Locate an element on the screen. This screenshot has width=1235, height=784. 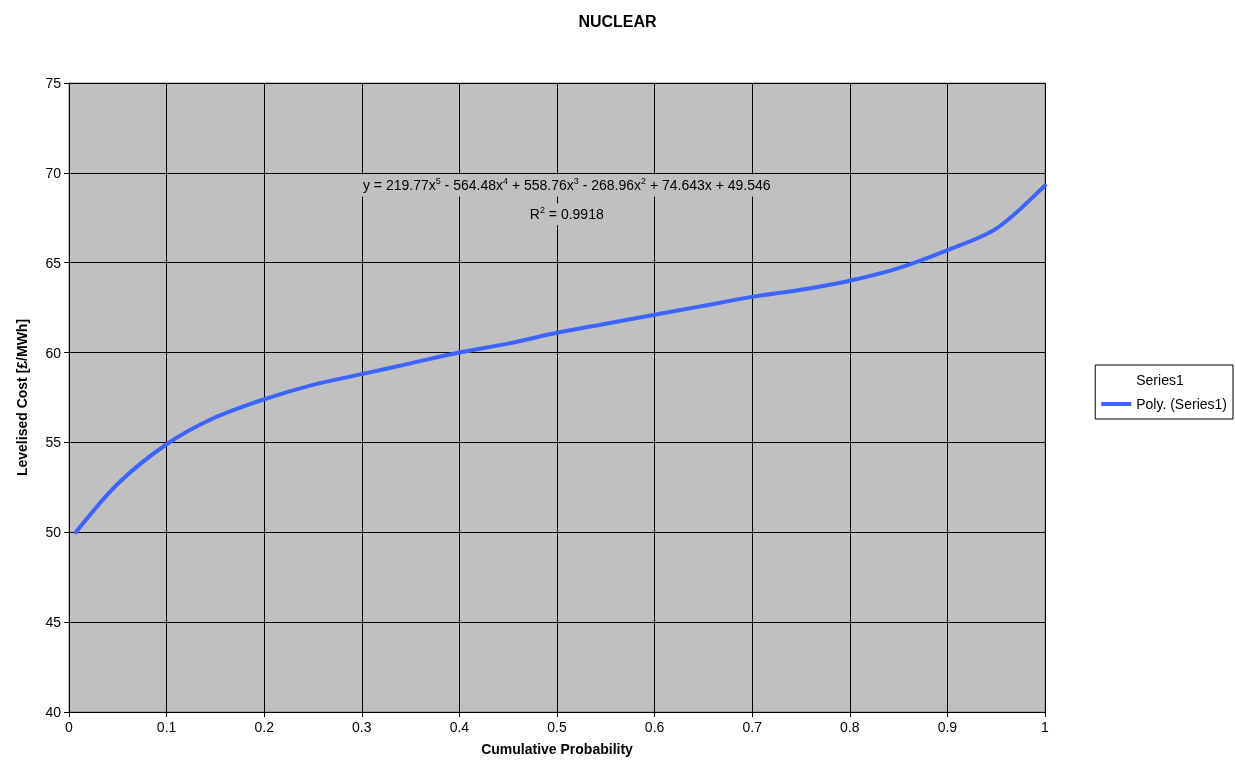
text: Series1 is located at coordinates (1160, 380).